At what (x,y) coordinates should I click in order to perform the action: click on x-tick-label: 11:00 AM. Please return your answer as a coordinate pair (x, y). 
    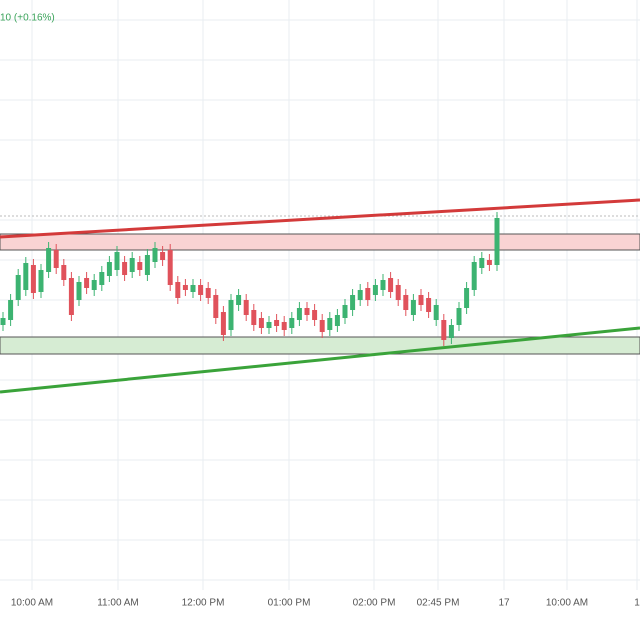
    Looking at the image, I should click on (118, 603).